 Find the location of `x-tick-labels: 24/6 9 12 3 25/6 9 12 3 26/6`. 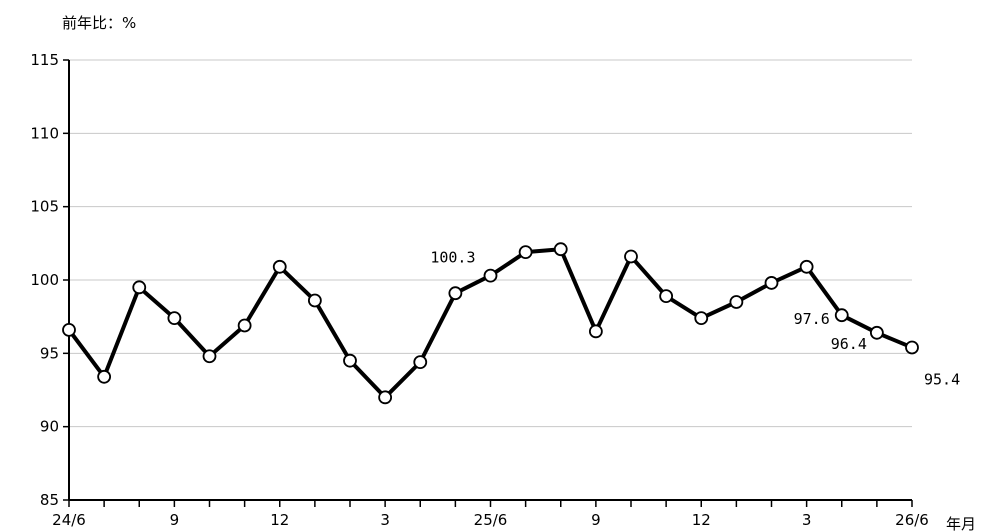

x-tick-labels: 24/6 9 12 3 25/6 9 12 3 26/6 is located at coordinates (490, 520).